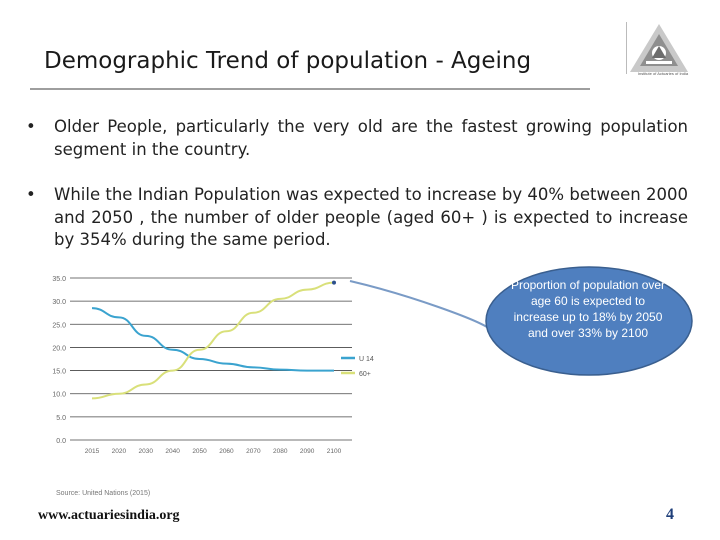 The image size is (720, 540). I want to click on y-tick-label: 35.0, so click(59, 279).